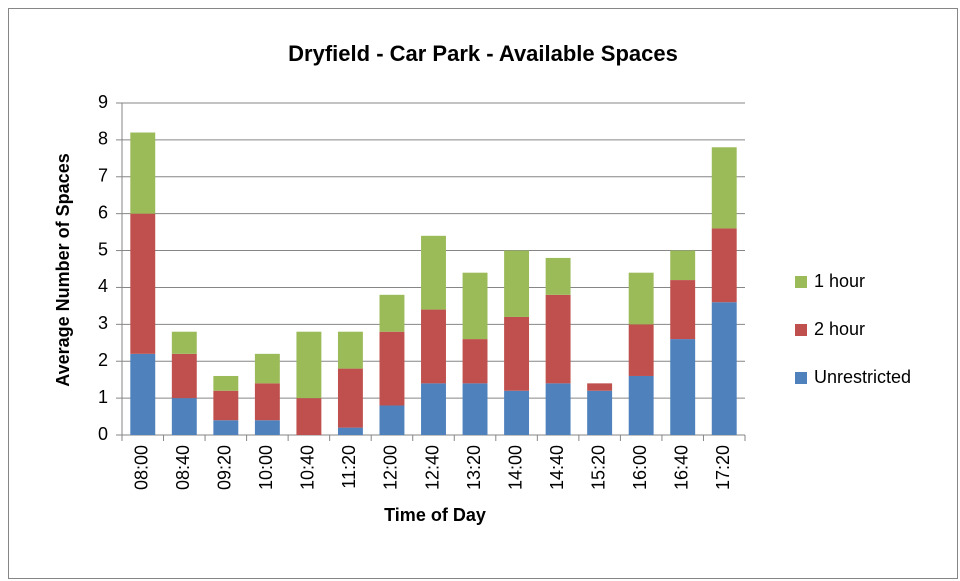 This screenshot has height=581, width=960. Describe the element at coordinates (483, 53) in the screenshot. I see `chart-title: Dryfield - Car Park - Available Spaces` at that location.